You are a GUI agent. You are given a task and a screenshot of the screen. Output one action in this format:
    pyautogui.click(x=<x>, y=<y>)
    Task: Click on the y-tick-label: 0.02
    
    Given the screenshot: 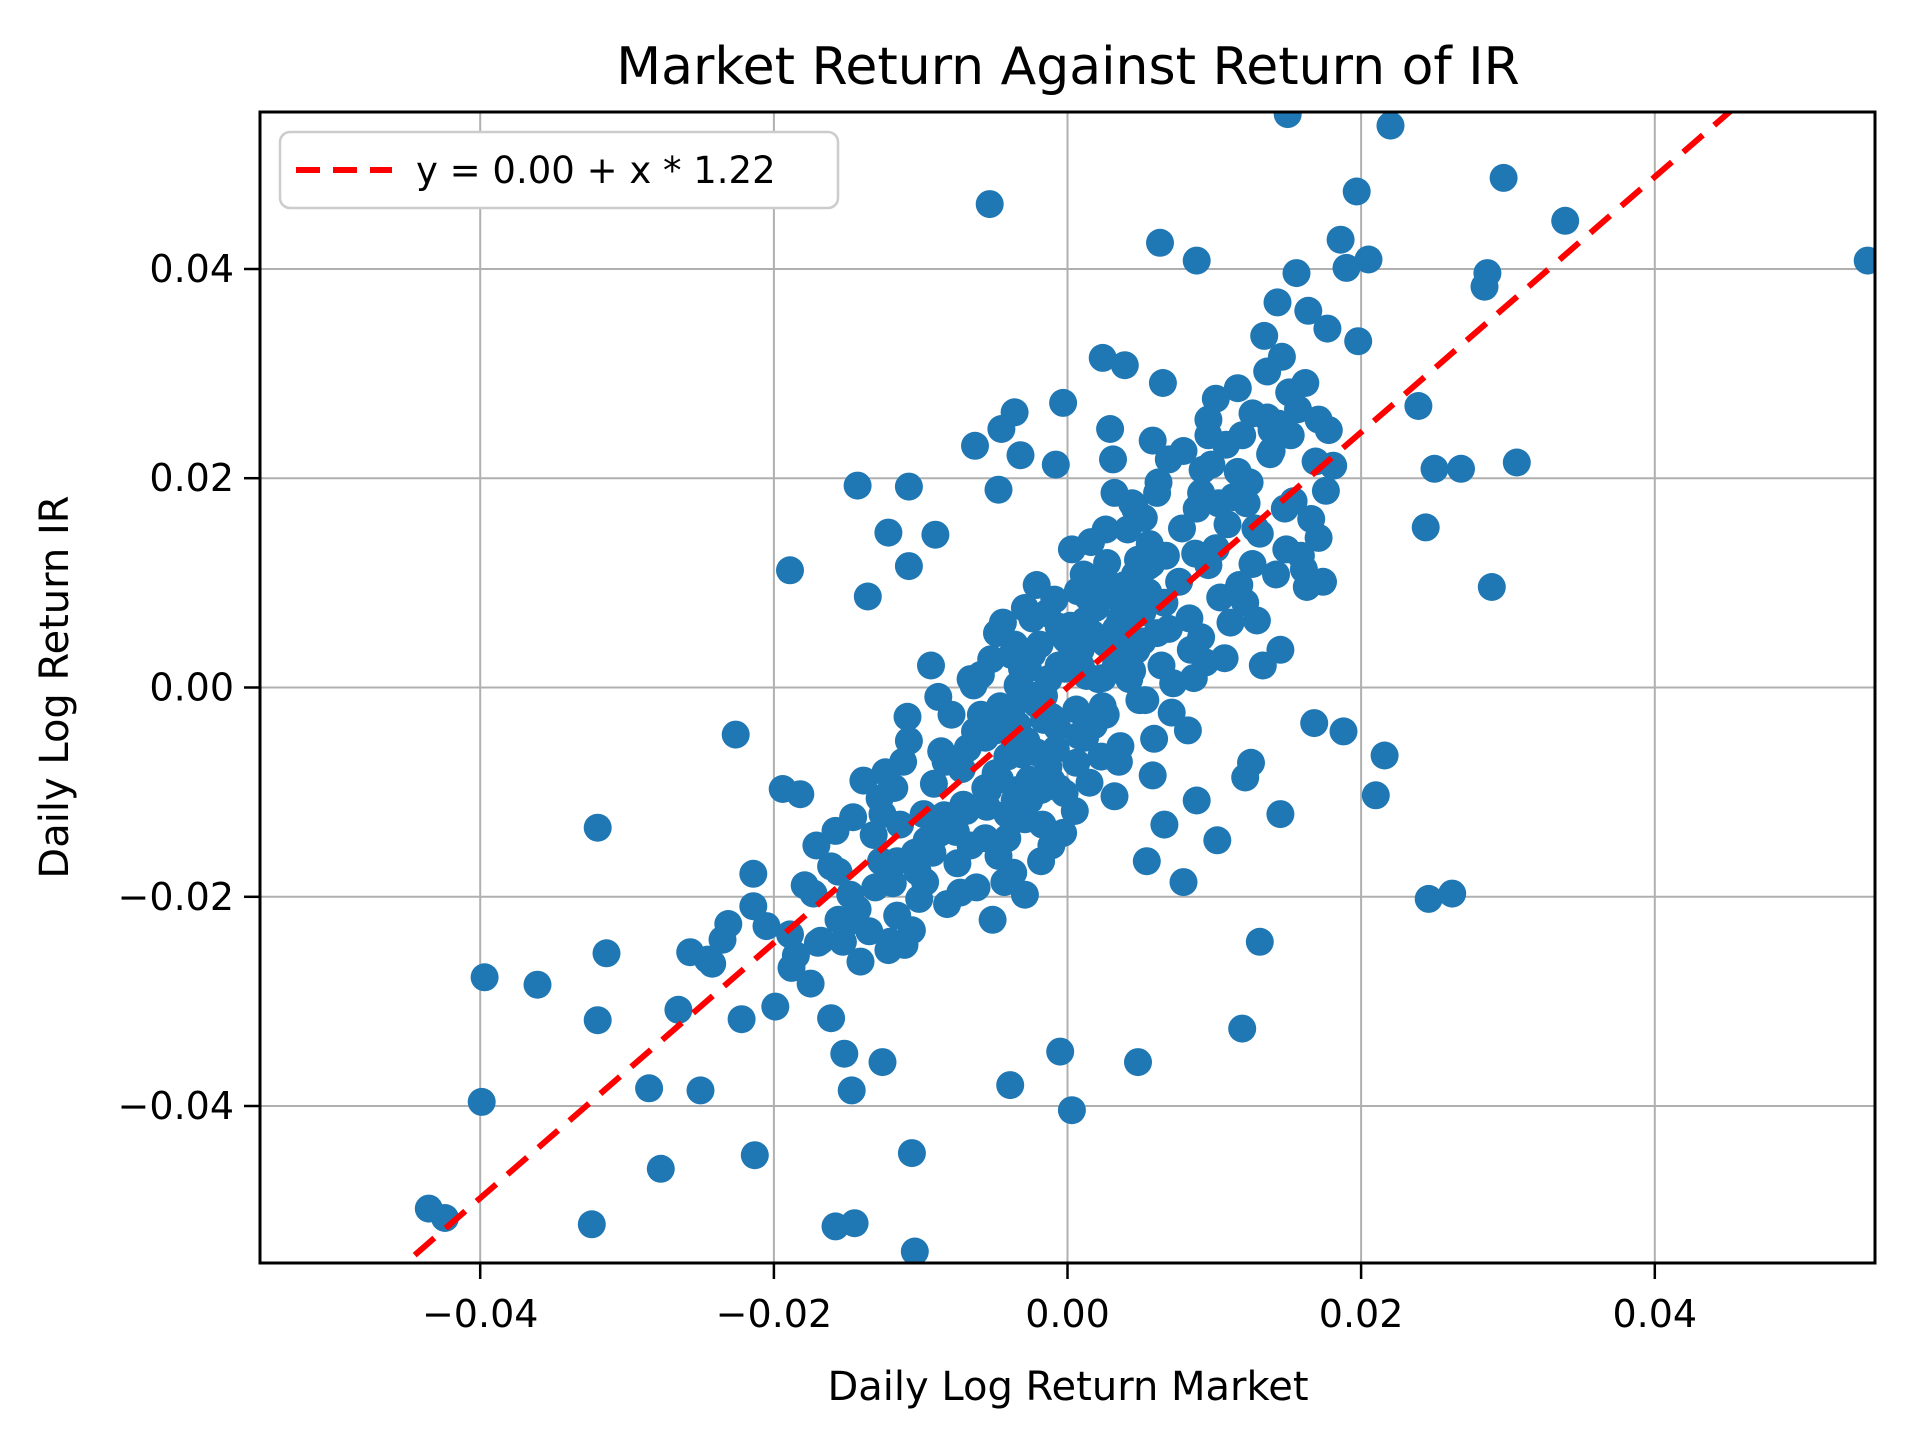 What is the action you would take?
    pyautogui.click(x=191, y=478)
    